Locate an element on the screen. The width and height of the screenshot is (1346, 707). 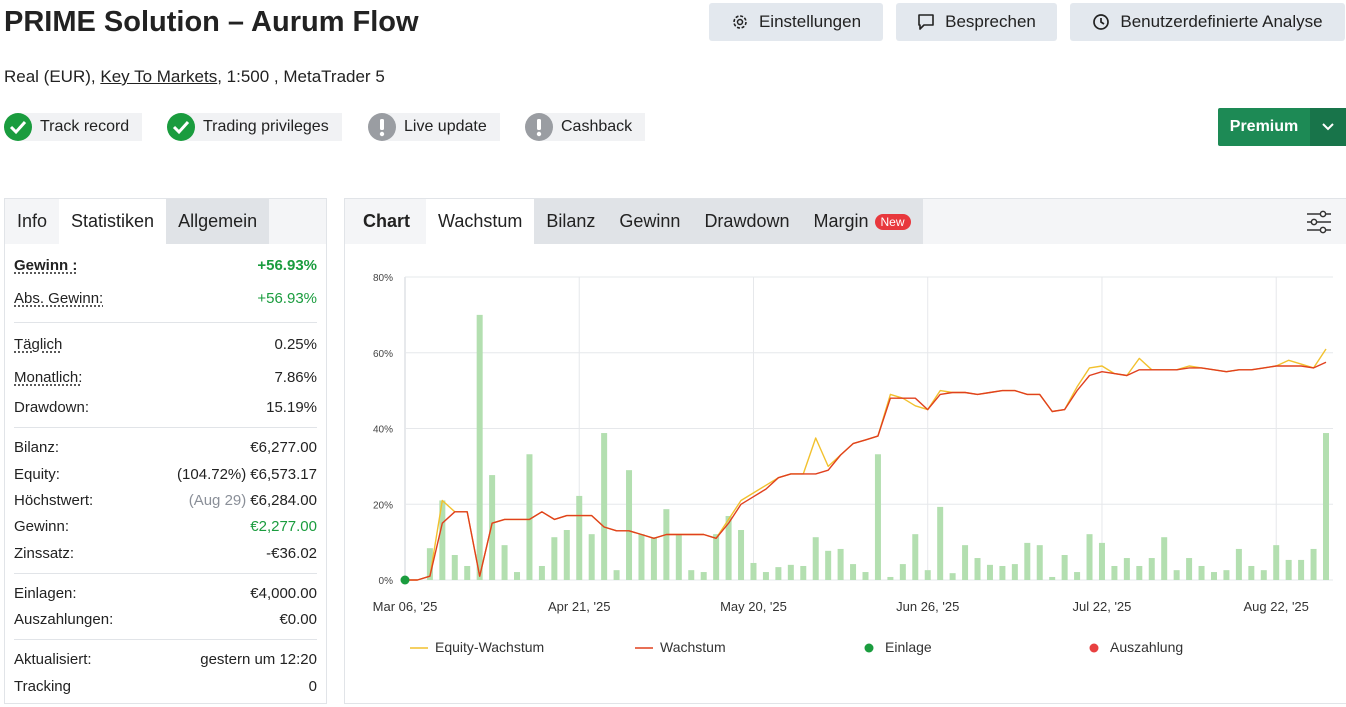
tab: Drawdown is located at coordinates (747, 221).